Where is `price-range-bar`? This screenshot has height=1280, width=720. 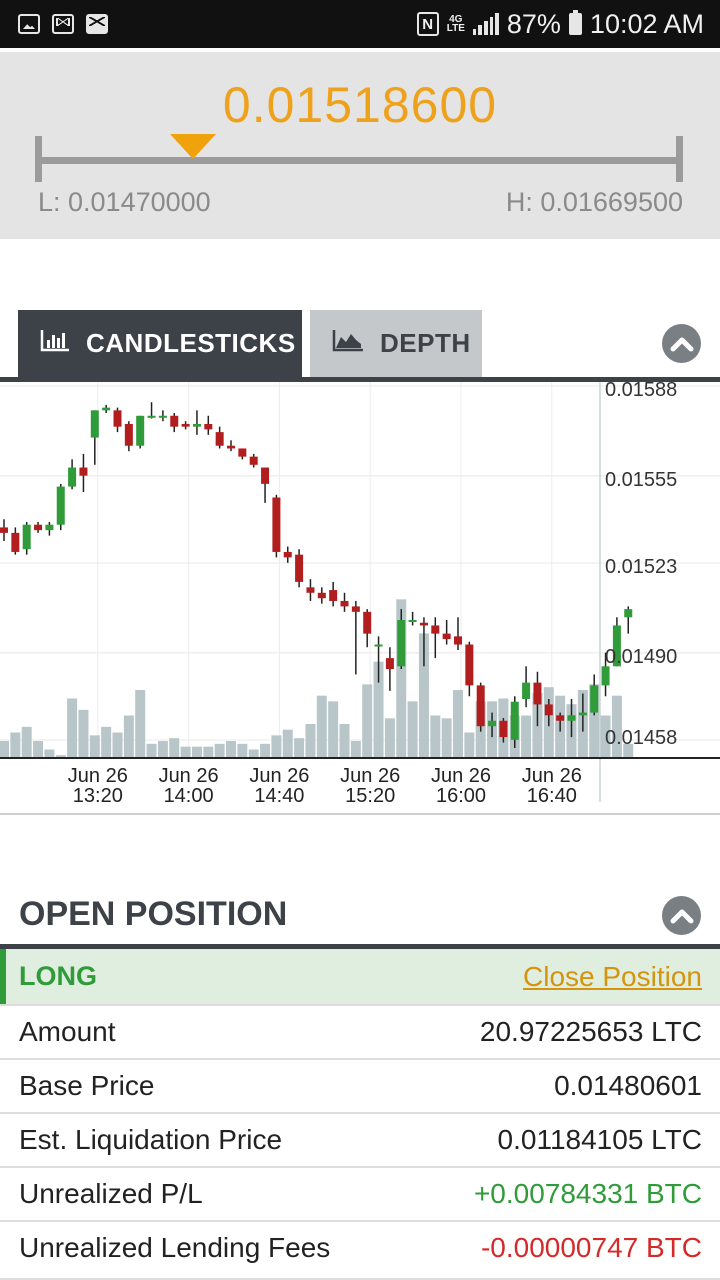 price-range-bar is located at coordinates (360, 160).